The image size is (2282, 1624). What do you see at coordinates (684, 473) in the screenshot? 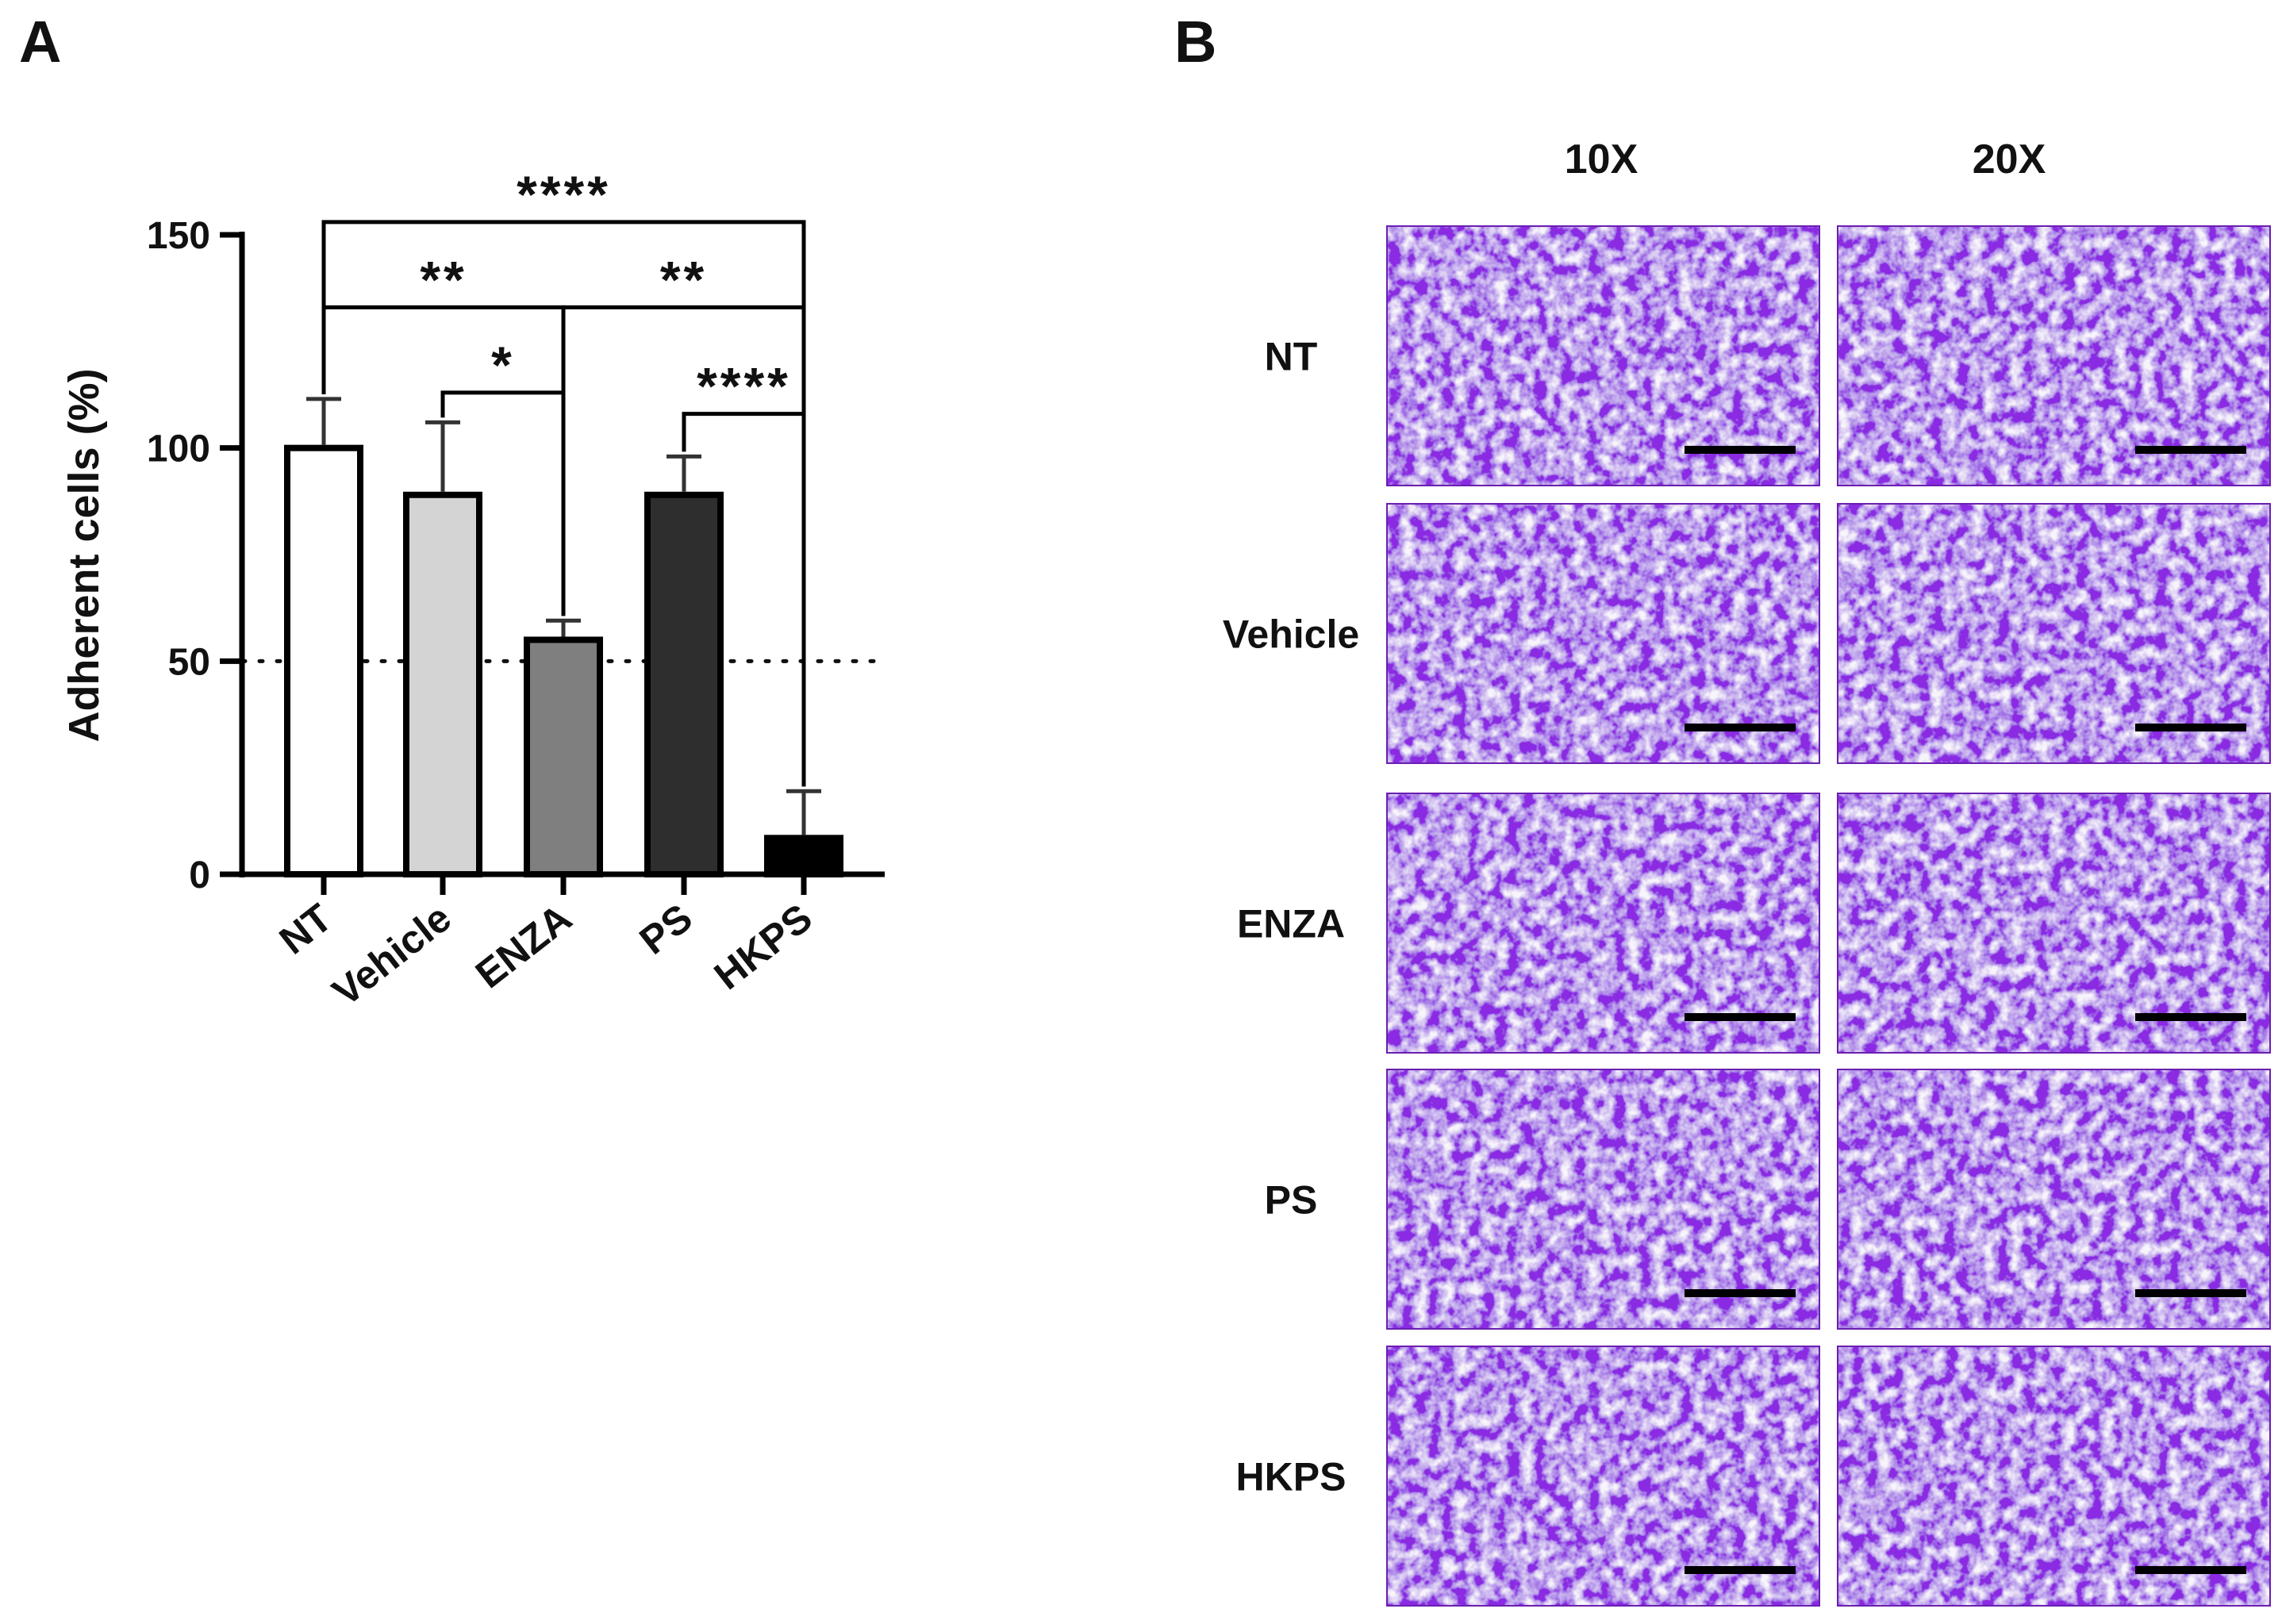
I see `error-bar-ps` at bounding box center [684, 473].